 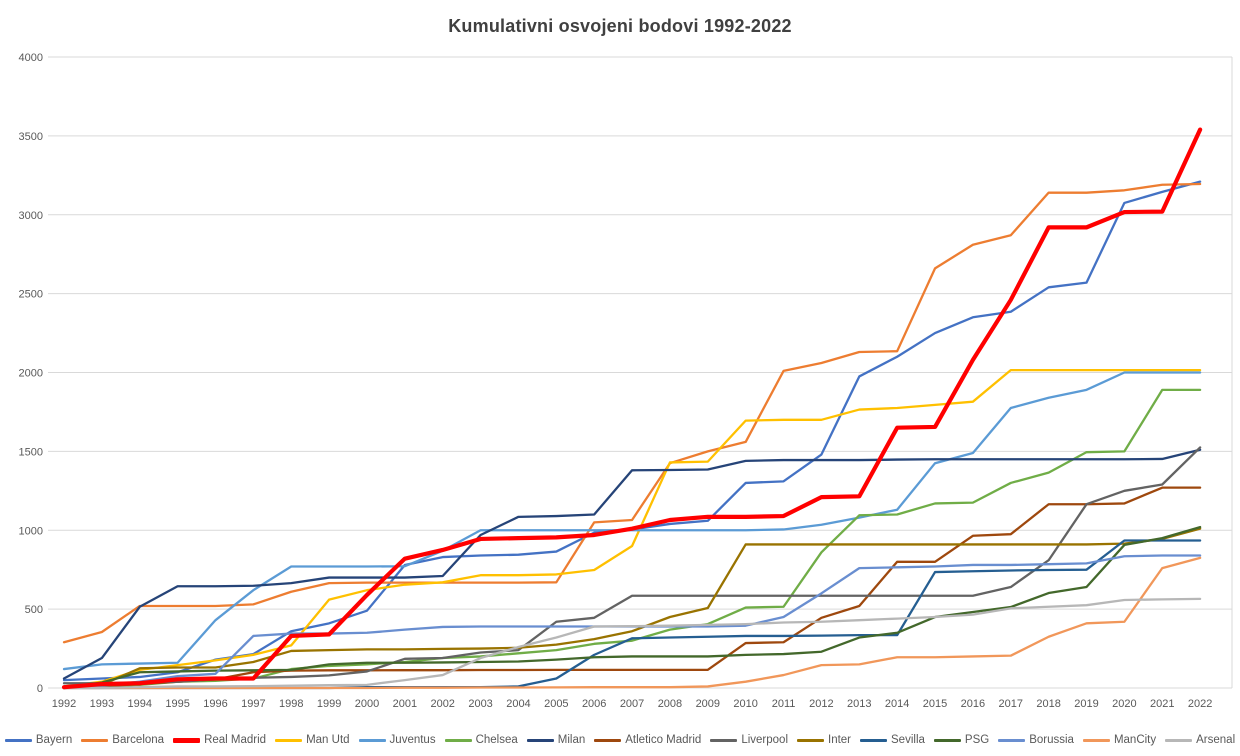 What do you see at coordinates (821, 704) in the screenshot?
I see `x-axis-label: 2012` at bounding box center [821, 704].